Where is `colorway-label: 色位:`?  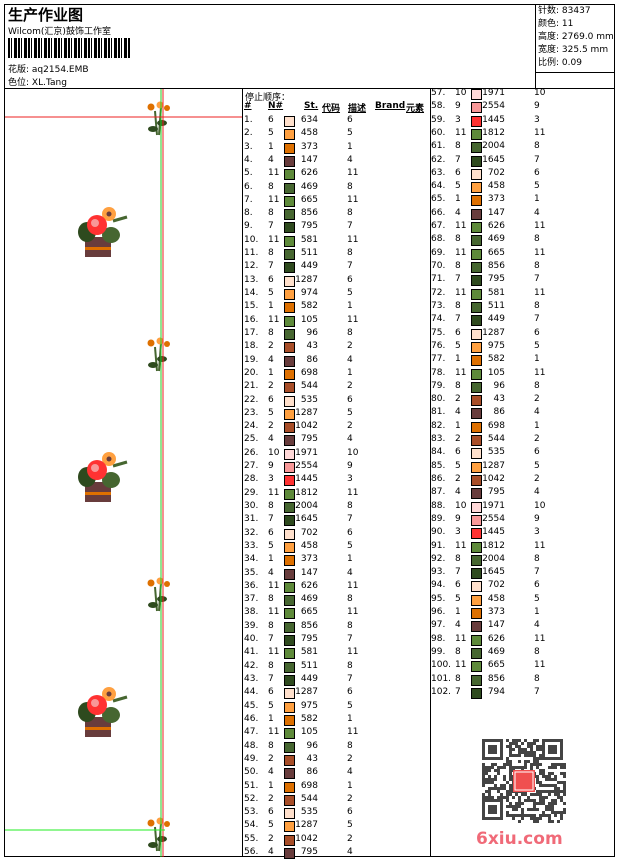
colorway-label: 色位: is located at coordinates (19, 83).